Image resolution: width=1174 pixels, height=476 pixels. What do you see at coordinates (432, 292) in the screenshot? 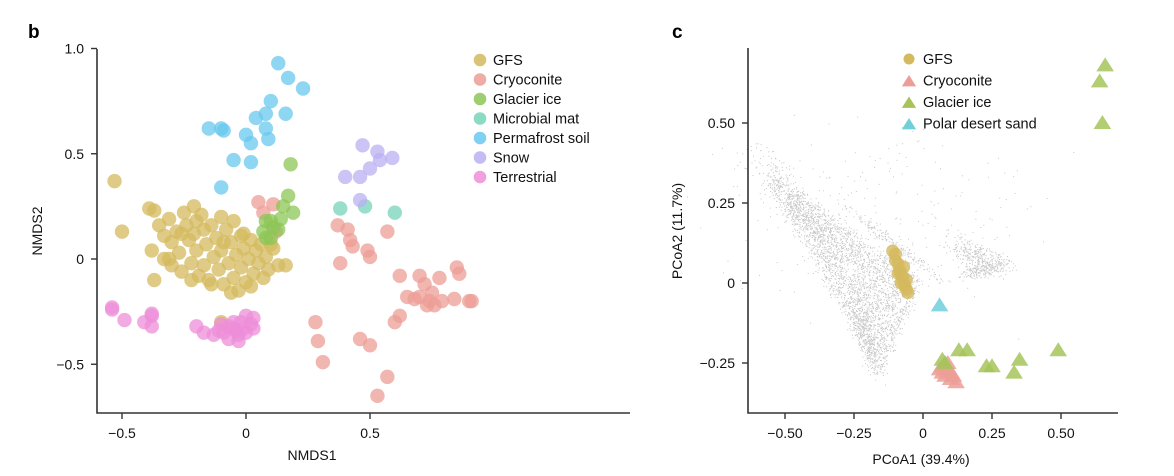
I see `point-cryoconite` at bounding box center [432, 292].